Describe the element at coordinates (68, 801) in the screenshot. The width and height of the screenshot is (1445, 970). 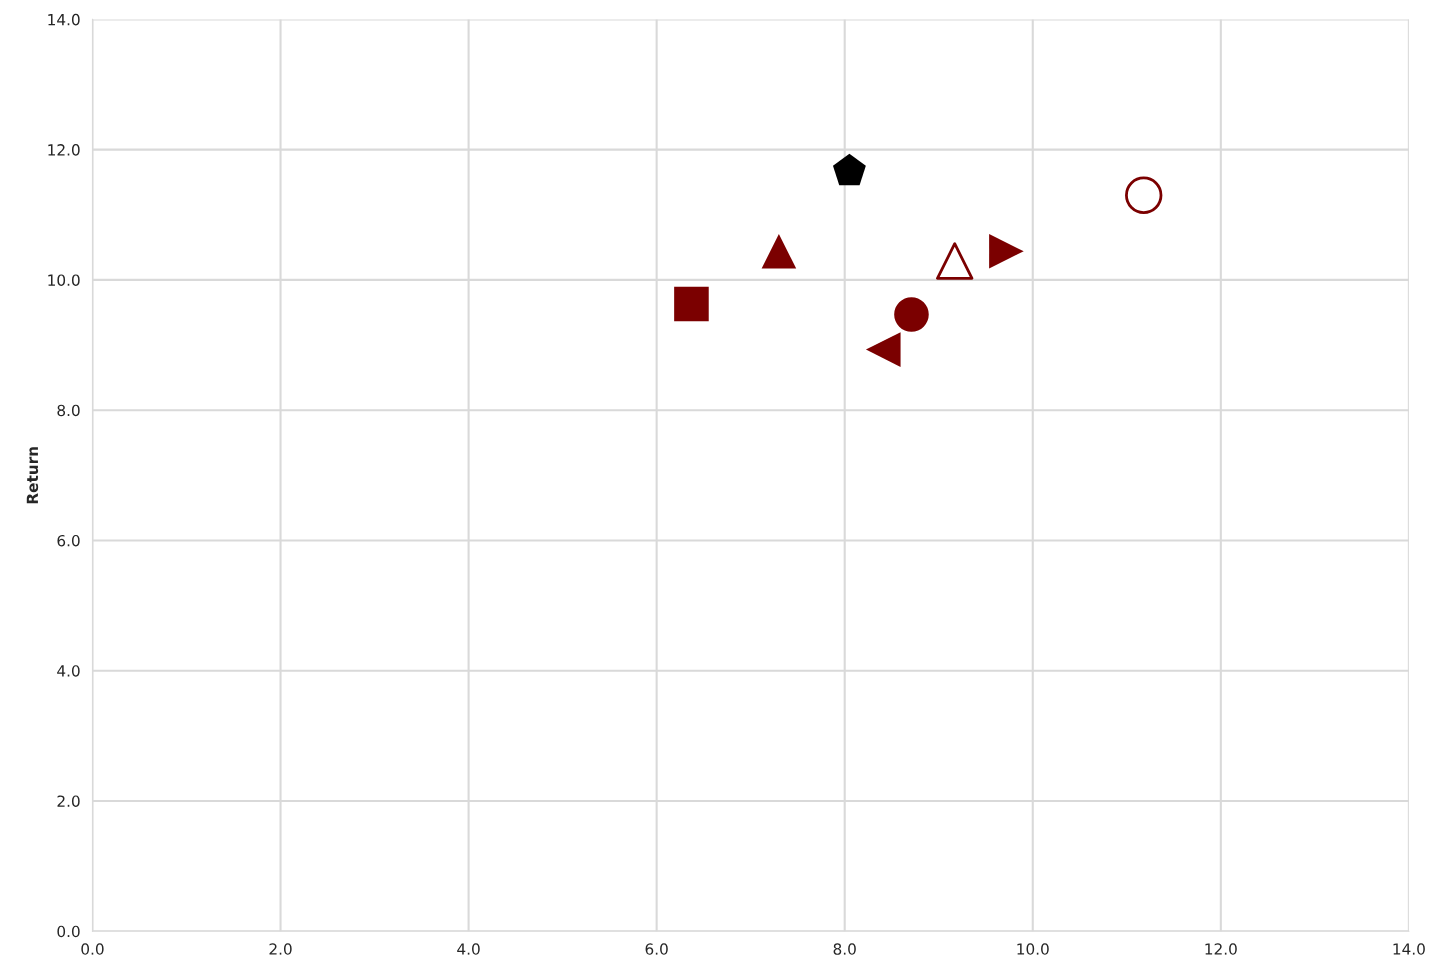
I see `y-tick-label: 2.0` at that location.